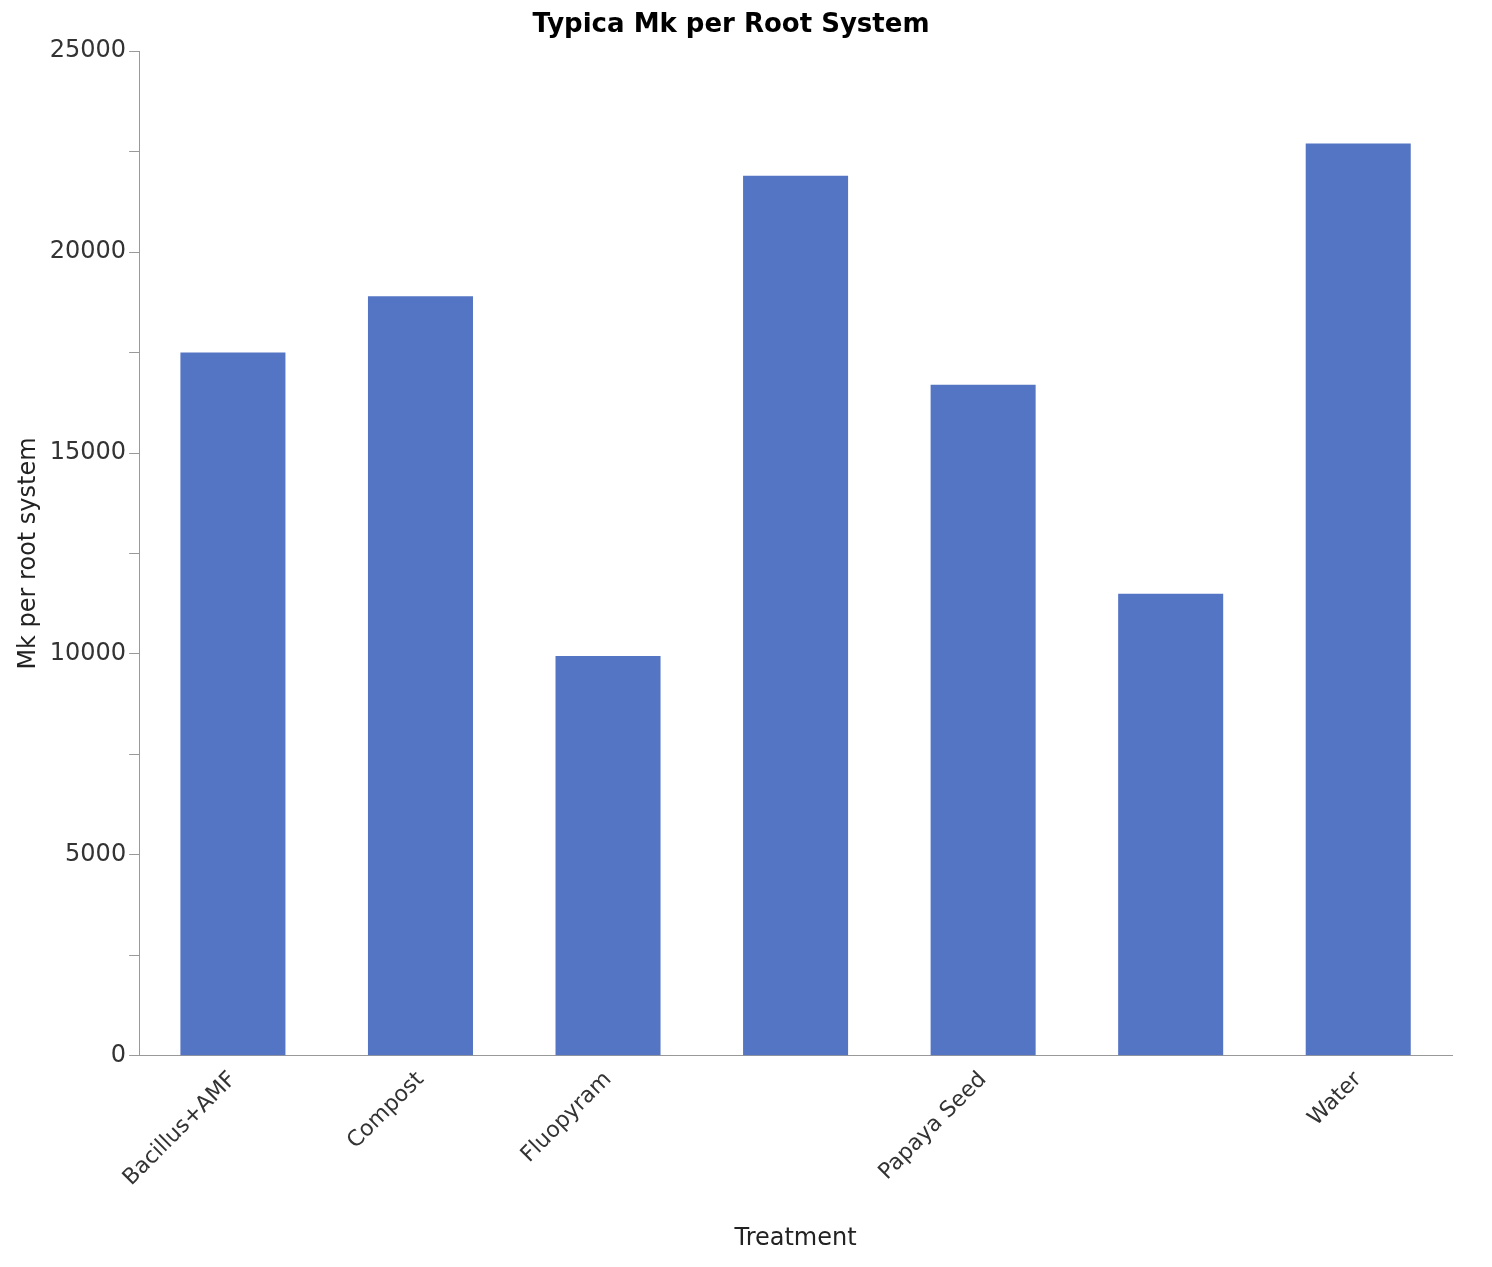 This screenshot has height=1267, width=1492. What do you see at coordinates (88, 652) in the screenshot?
I see `y-tick-label: 10000` at bounding box center [88, 652].